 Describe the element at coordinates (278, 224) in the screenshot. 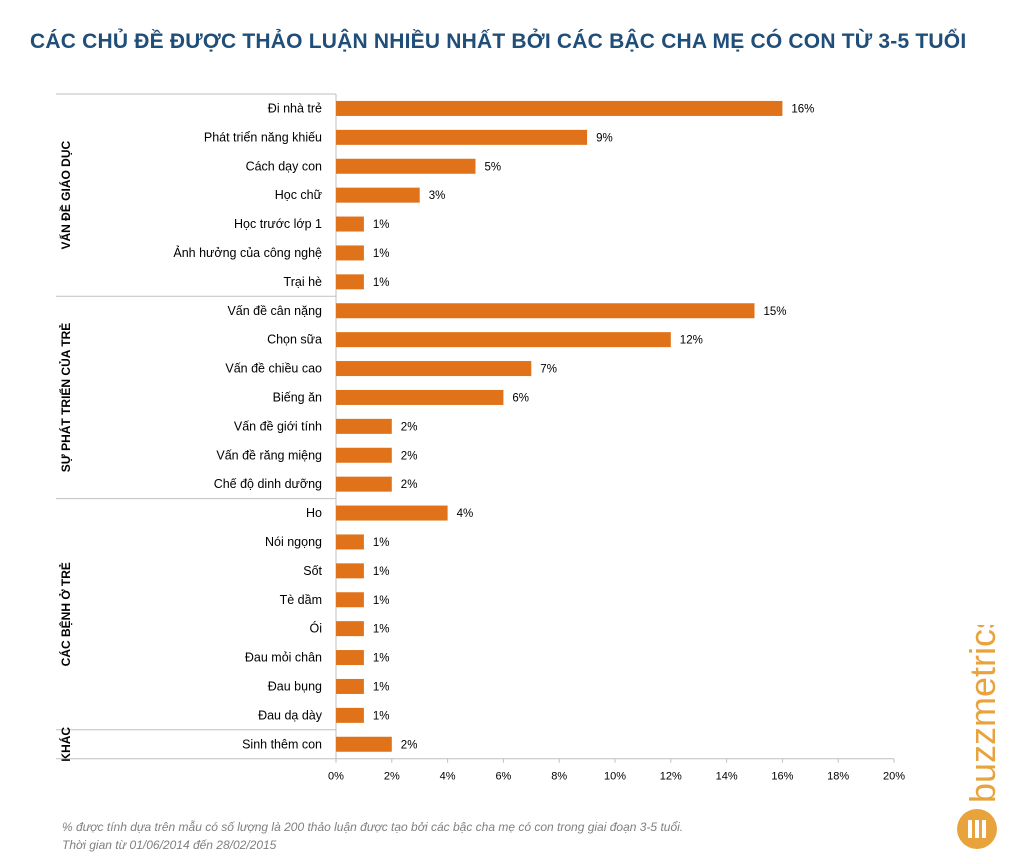

I see `category-label: Học trước lớp 1` at that location.